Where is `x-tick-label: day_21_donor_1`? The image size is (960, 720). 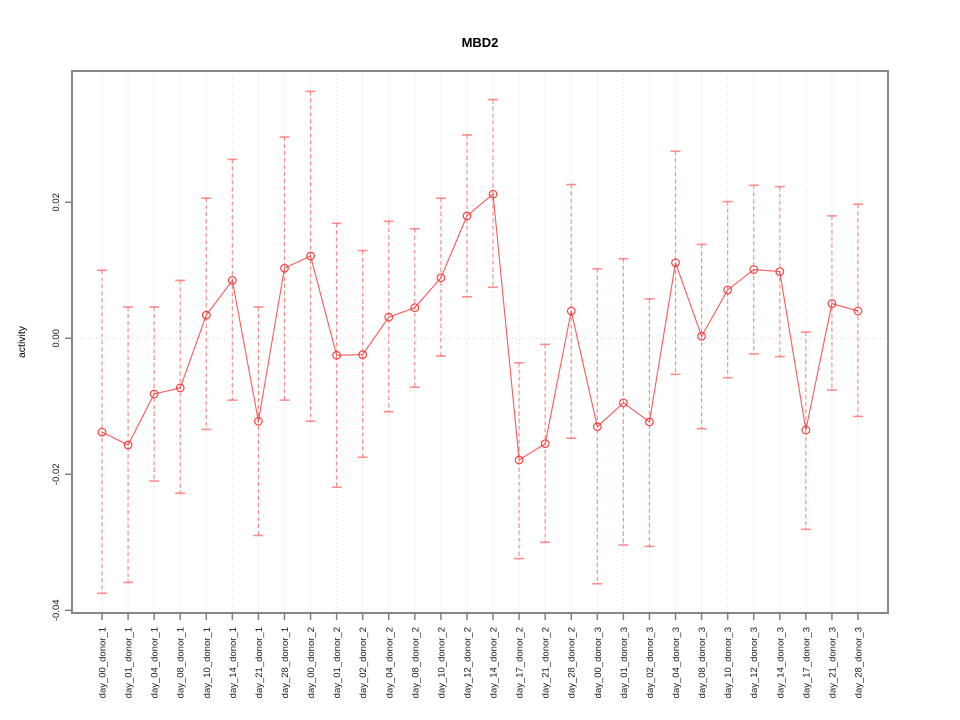
x-tick-label: day_21_donor_1 is located at coordinates (259, 662).